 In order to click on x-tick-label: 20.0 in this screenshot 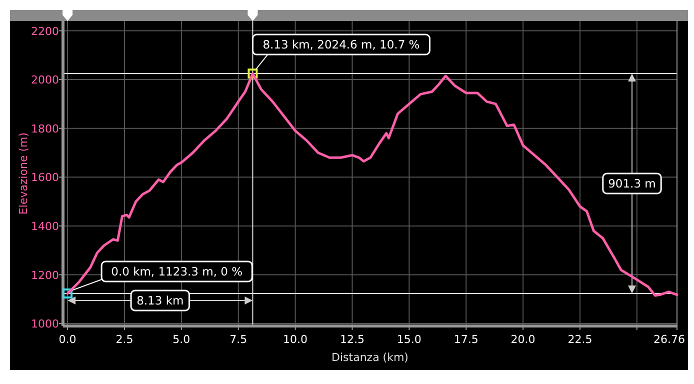, I will do `click(523, 339)`.